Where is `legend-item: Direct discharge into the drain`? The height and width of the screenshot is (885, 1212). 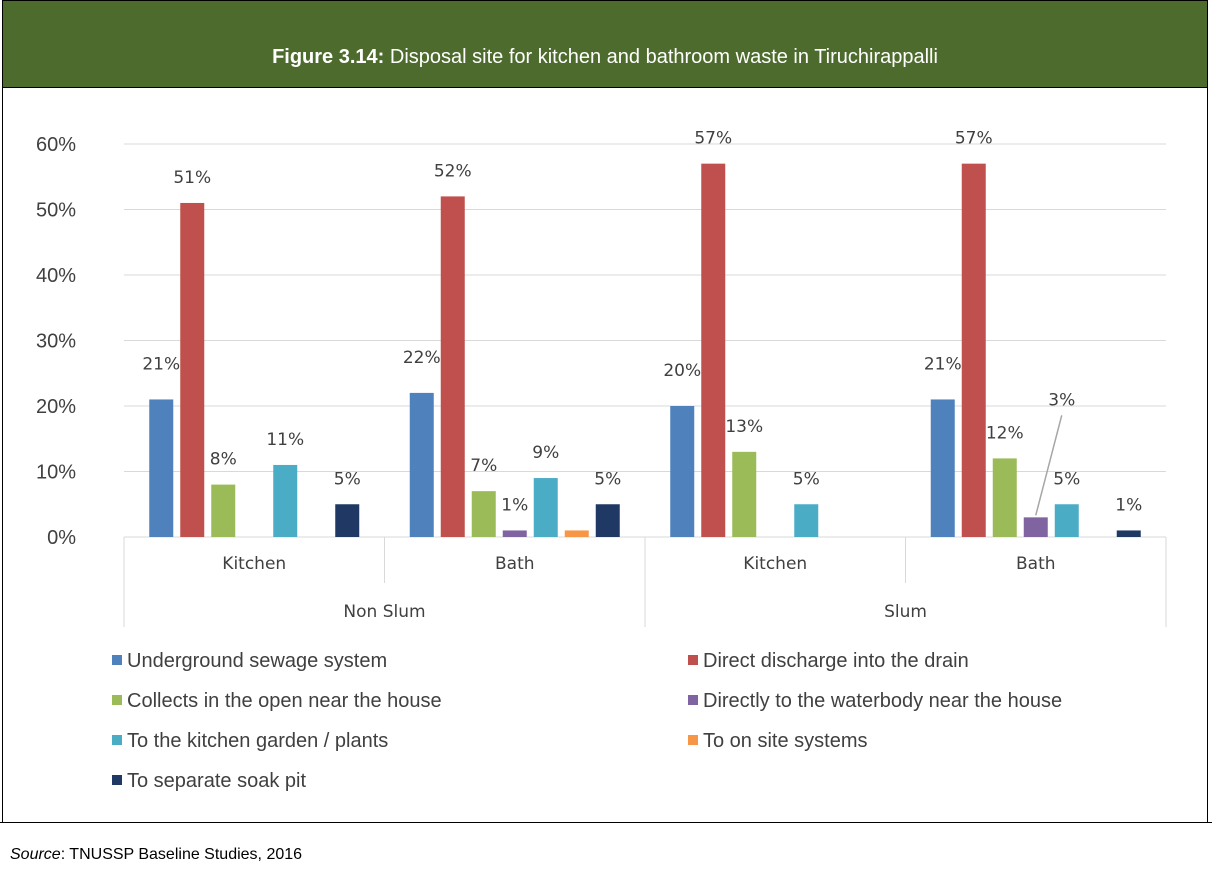 legend-item: Direct discharge into the drain is located at coordinates (828, 661).